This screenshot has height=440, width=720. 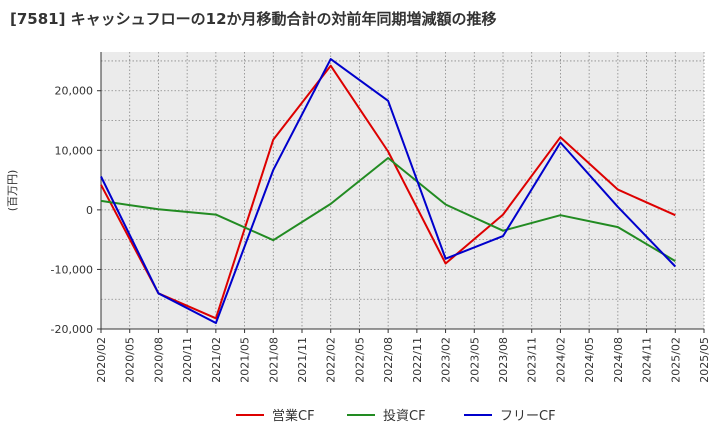 What do you see at coordinates (474, 360) in the screenshot?
I see `x-tick-label: 2023/05` at bounding box center [474, 360].